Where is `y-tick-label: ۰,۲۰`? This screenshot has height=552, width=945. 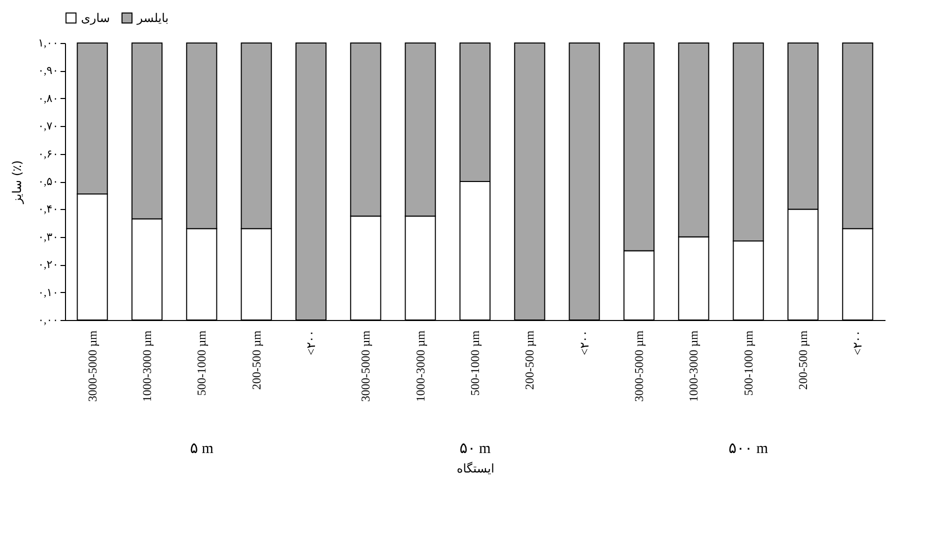 y-tick-label: ۰,۲۰ is located at coordinates (48, 265).